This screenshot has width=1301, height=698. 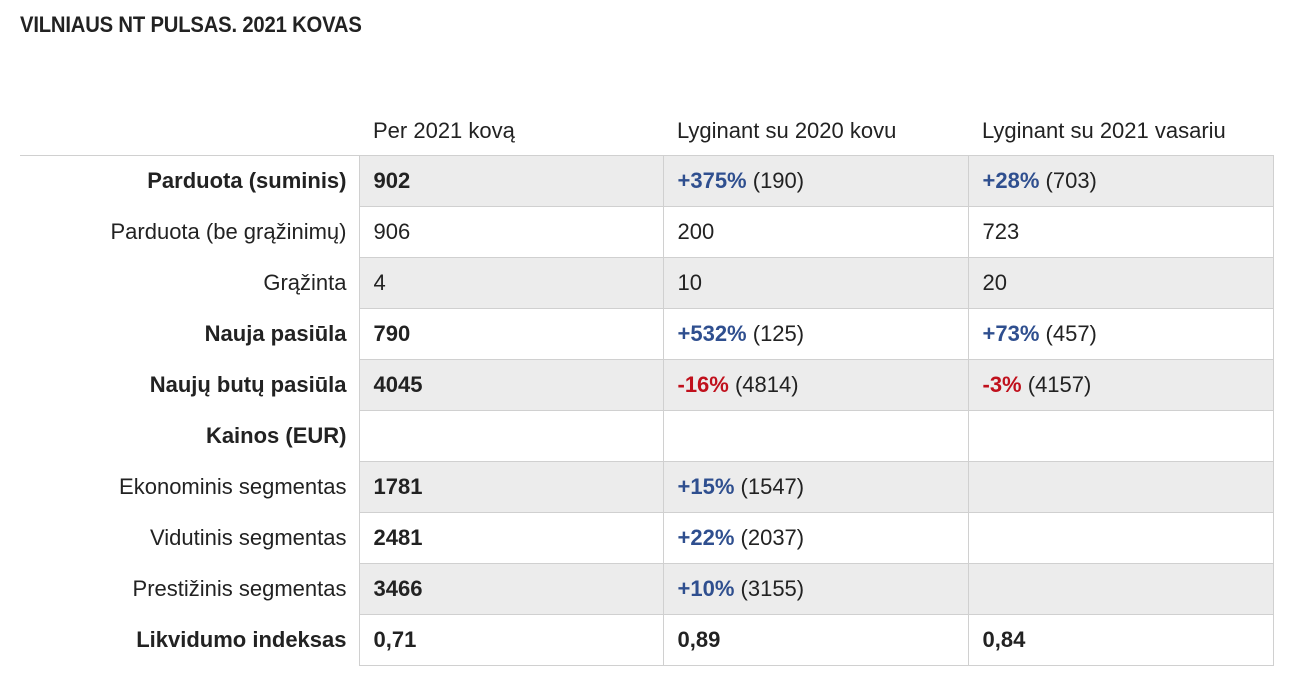 What do you see at coordinates (712, 180) in the screenshot?
I see `change-value: +375%` at bounding box center [712, 180].